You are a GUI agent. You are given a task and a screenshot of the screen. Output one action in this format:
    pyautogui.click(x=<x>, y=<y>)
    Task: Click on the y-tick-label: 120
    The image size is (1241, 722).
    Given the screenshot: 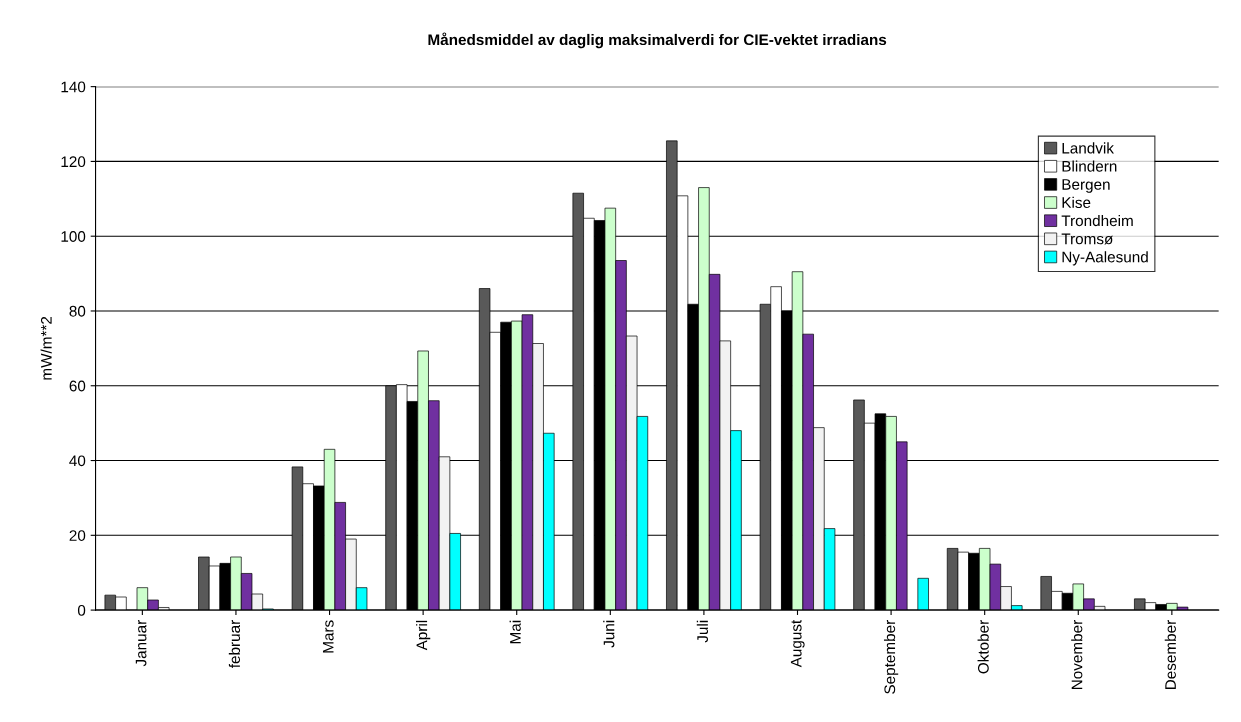 What is the action you would take?
    pyautogui.click(x=73, y=162)
    